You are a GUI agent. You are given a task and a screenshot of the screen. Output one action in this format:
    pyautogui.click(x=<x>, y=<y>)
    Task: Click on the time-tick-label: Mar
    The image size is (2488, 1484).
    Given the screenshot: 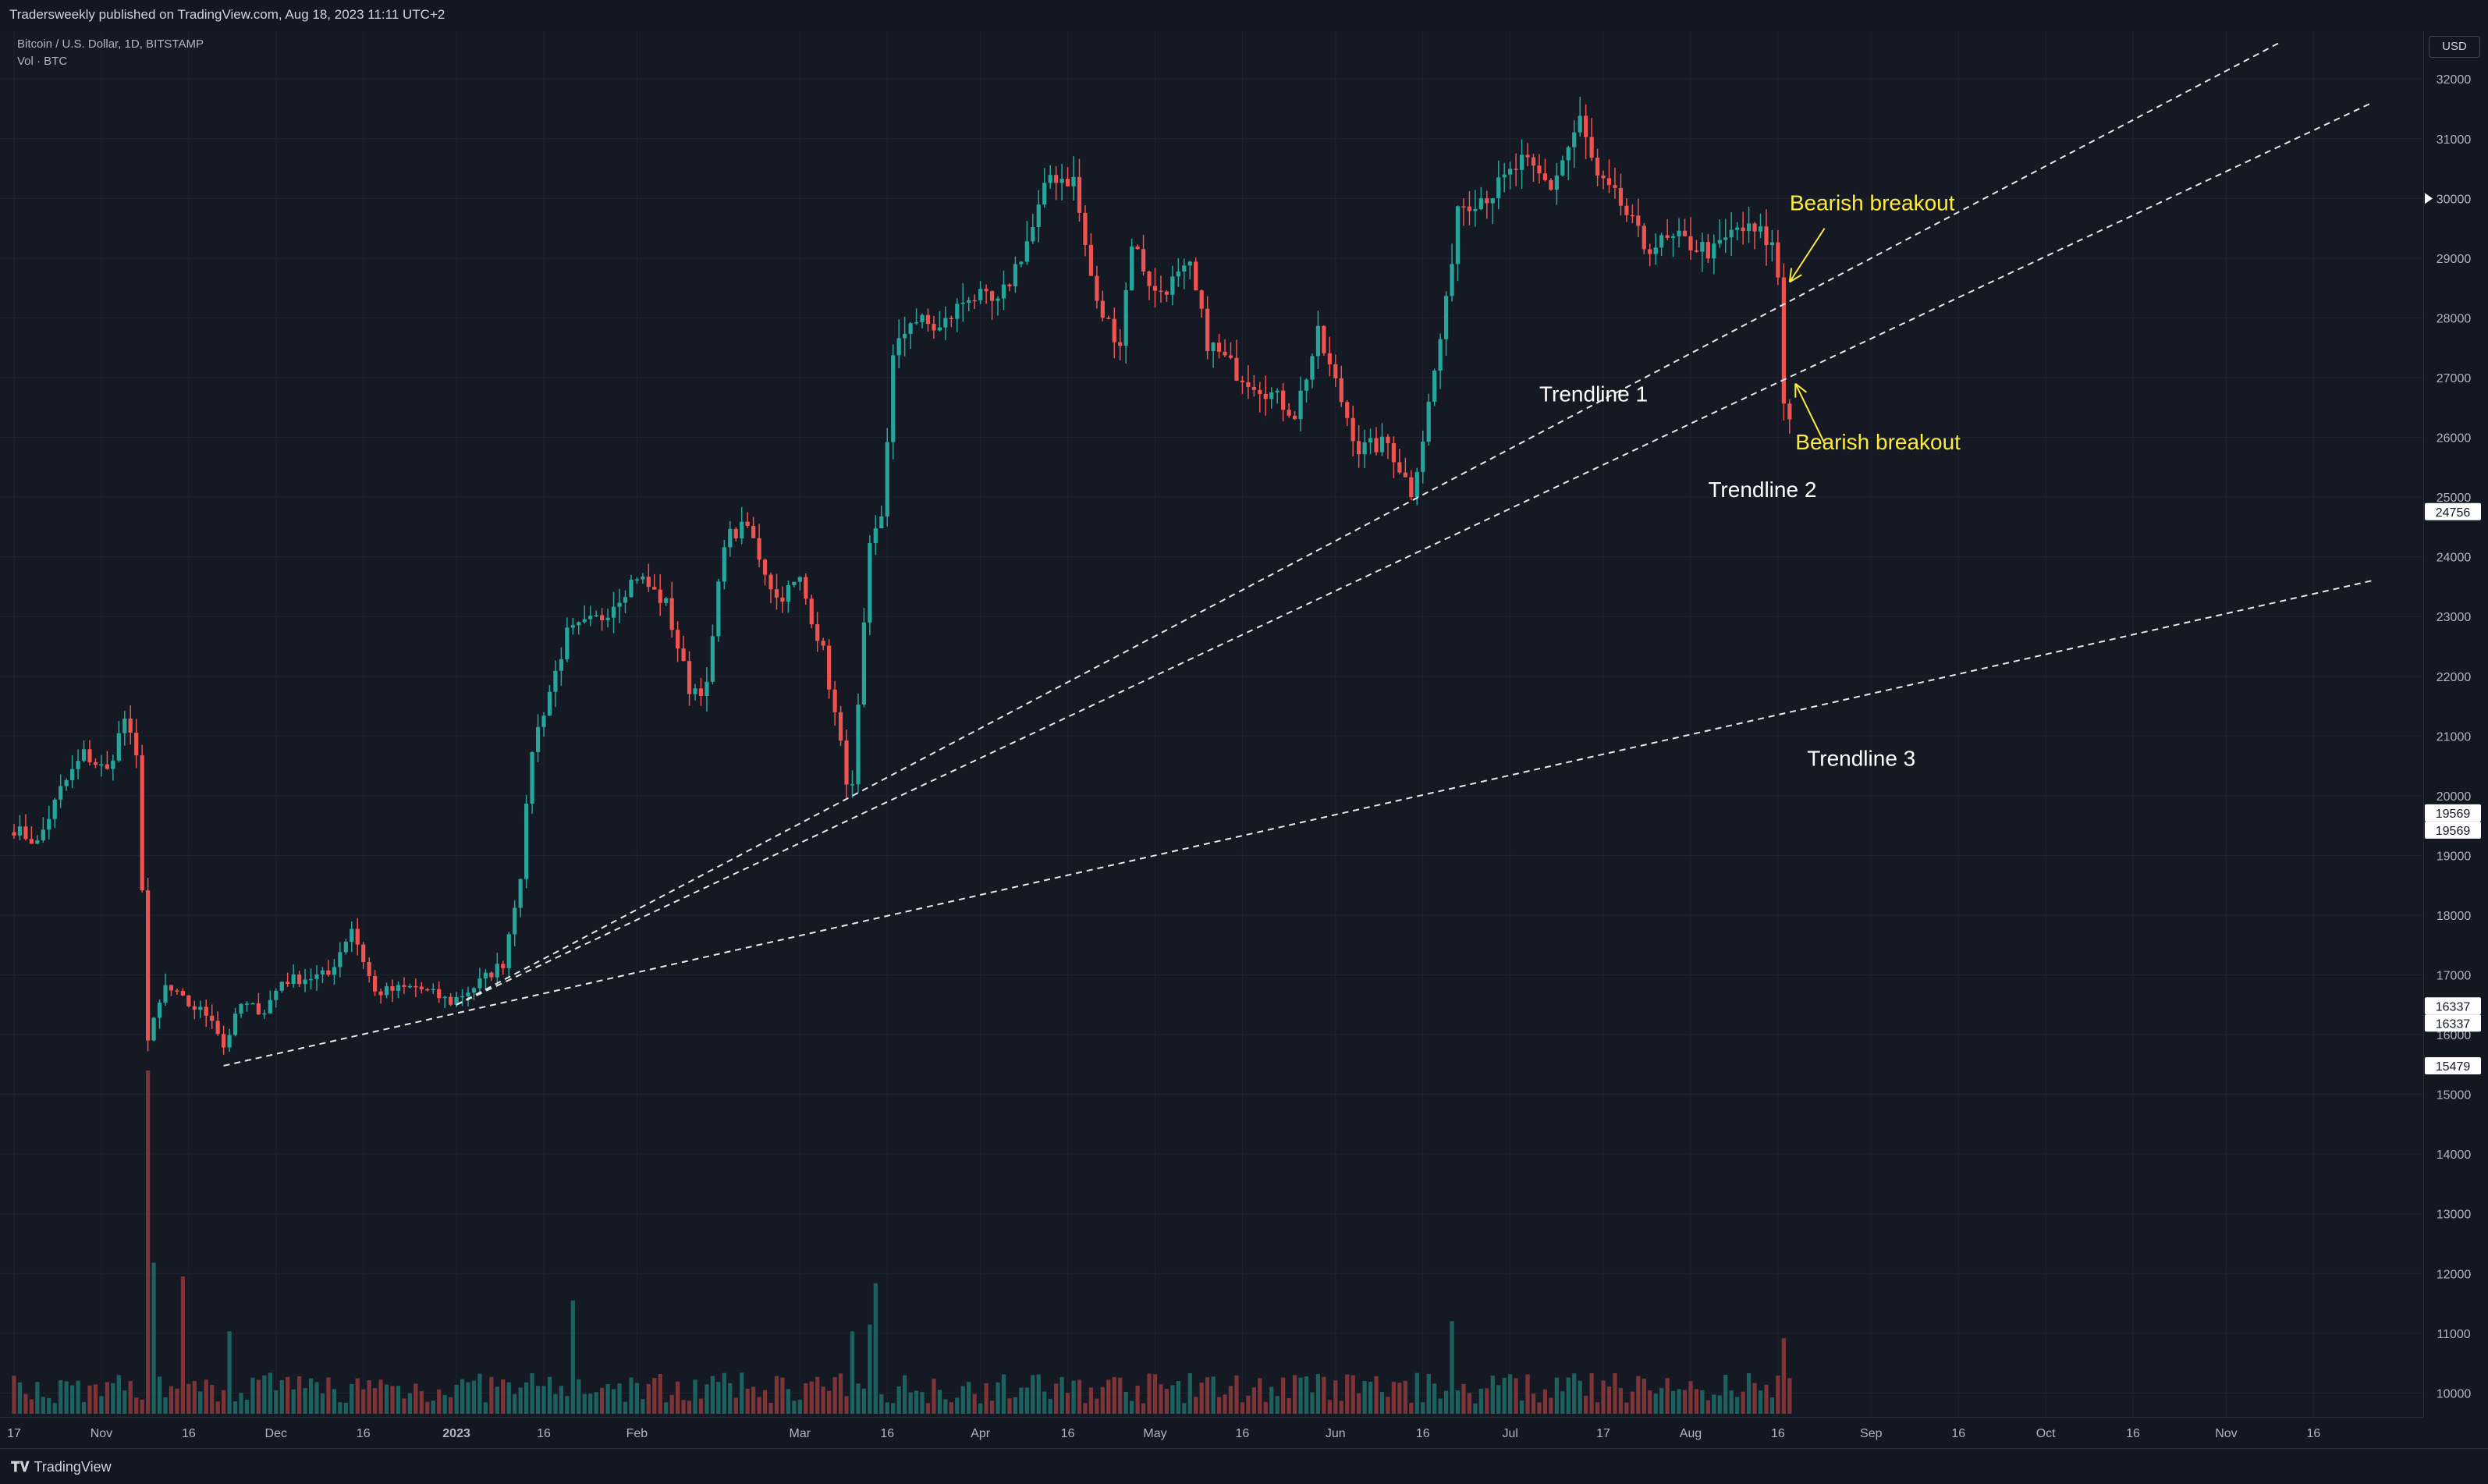 What is the action you would take?
    pyautogui.click(x=801, y=1434)
    